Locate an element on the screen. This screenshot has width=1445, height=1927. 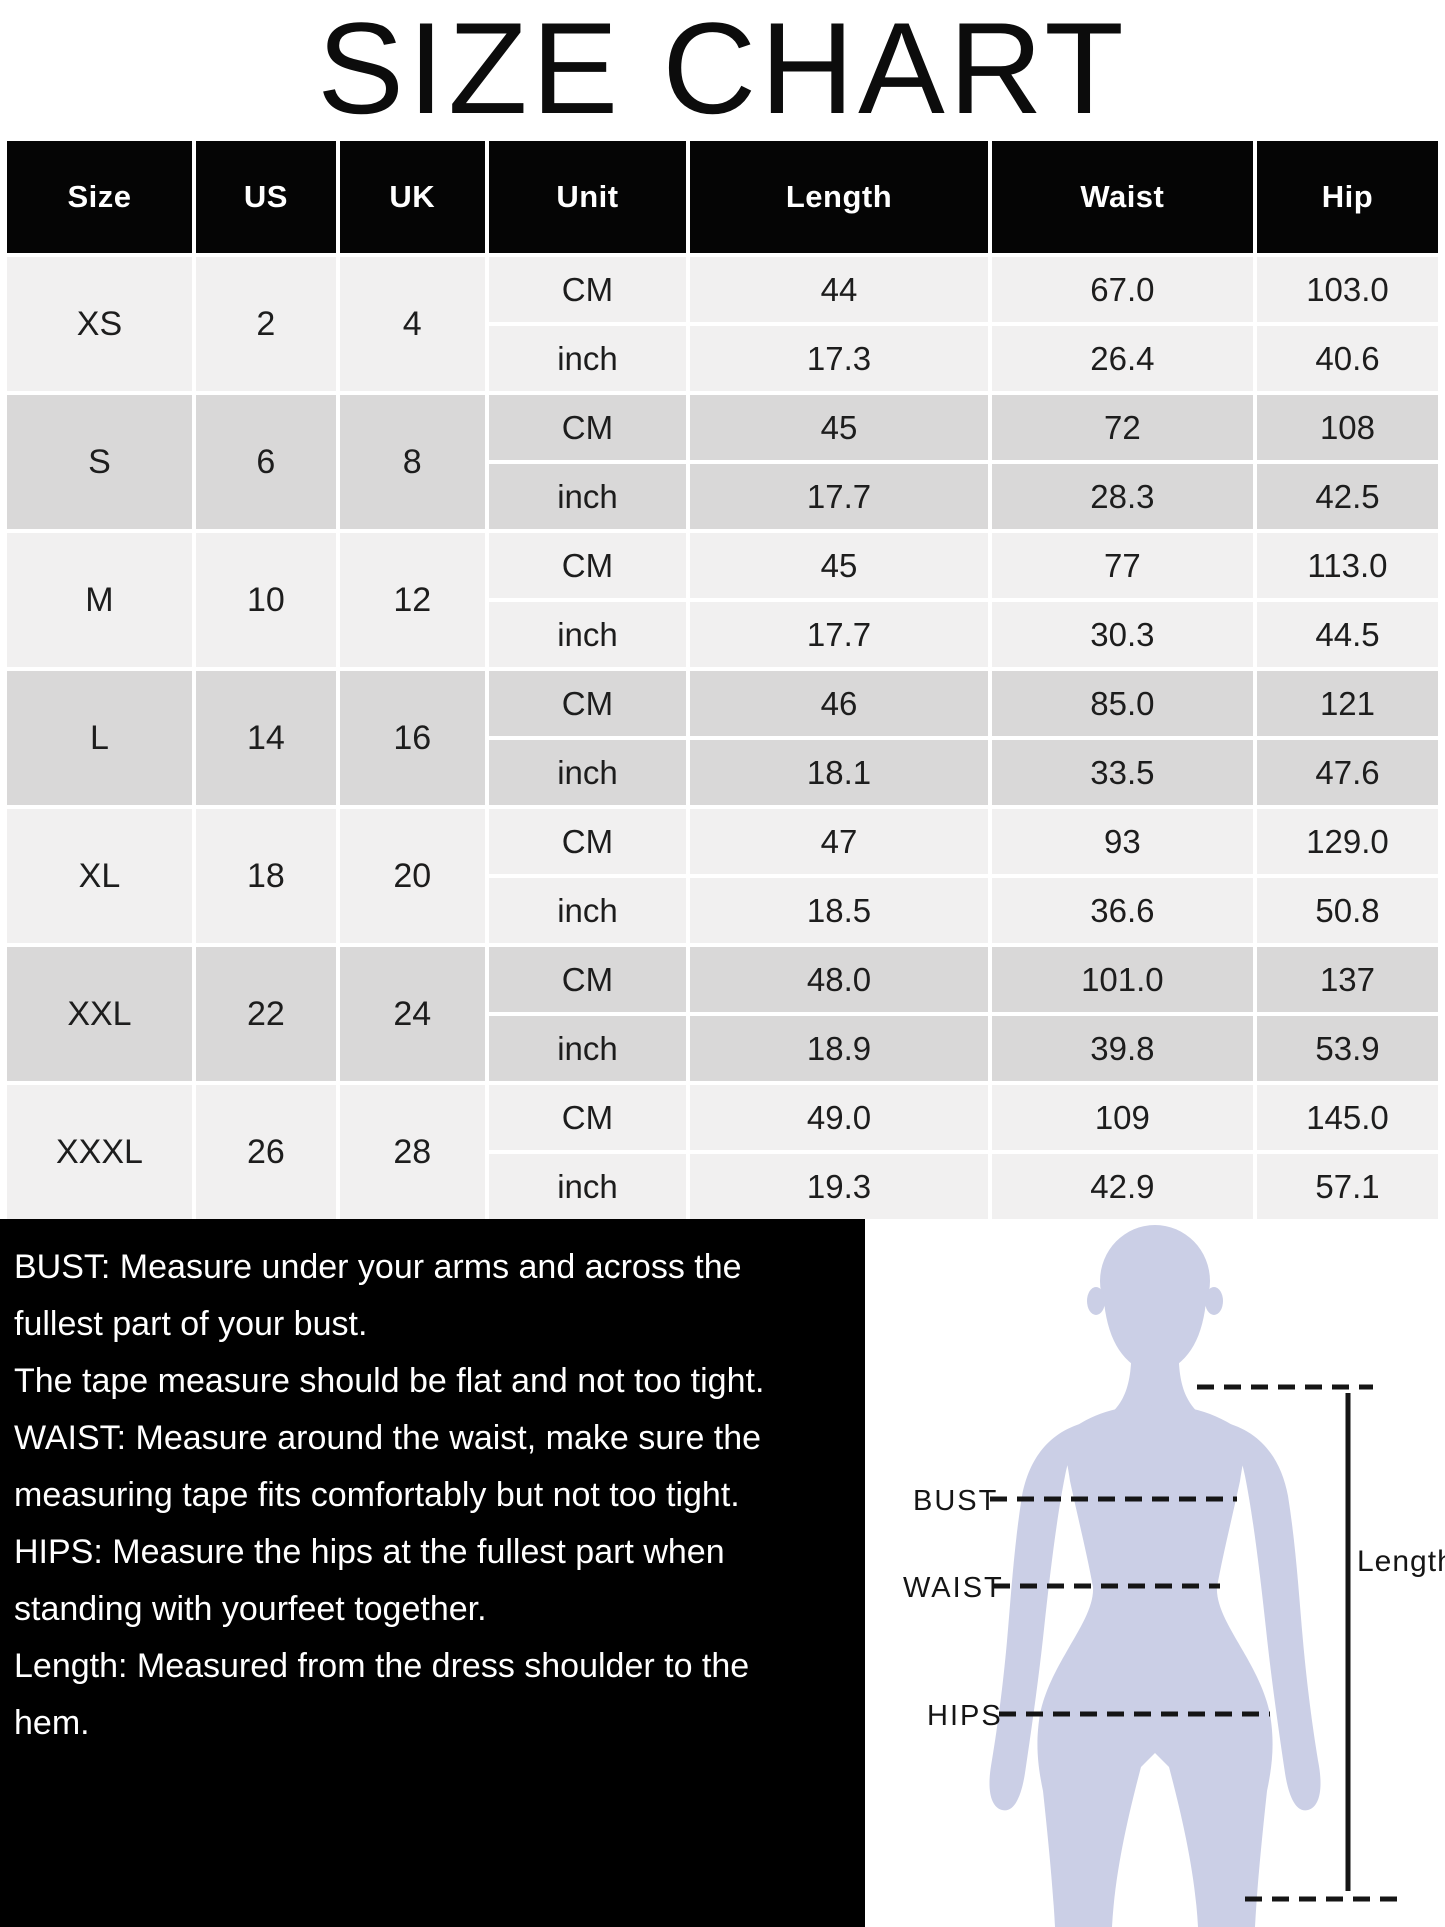
hip-cm-cell: 113.0 is located at coordinates (1347, 565).